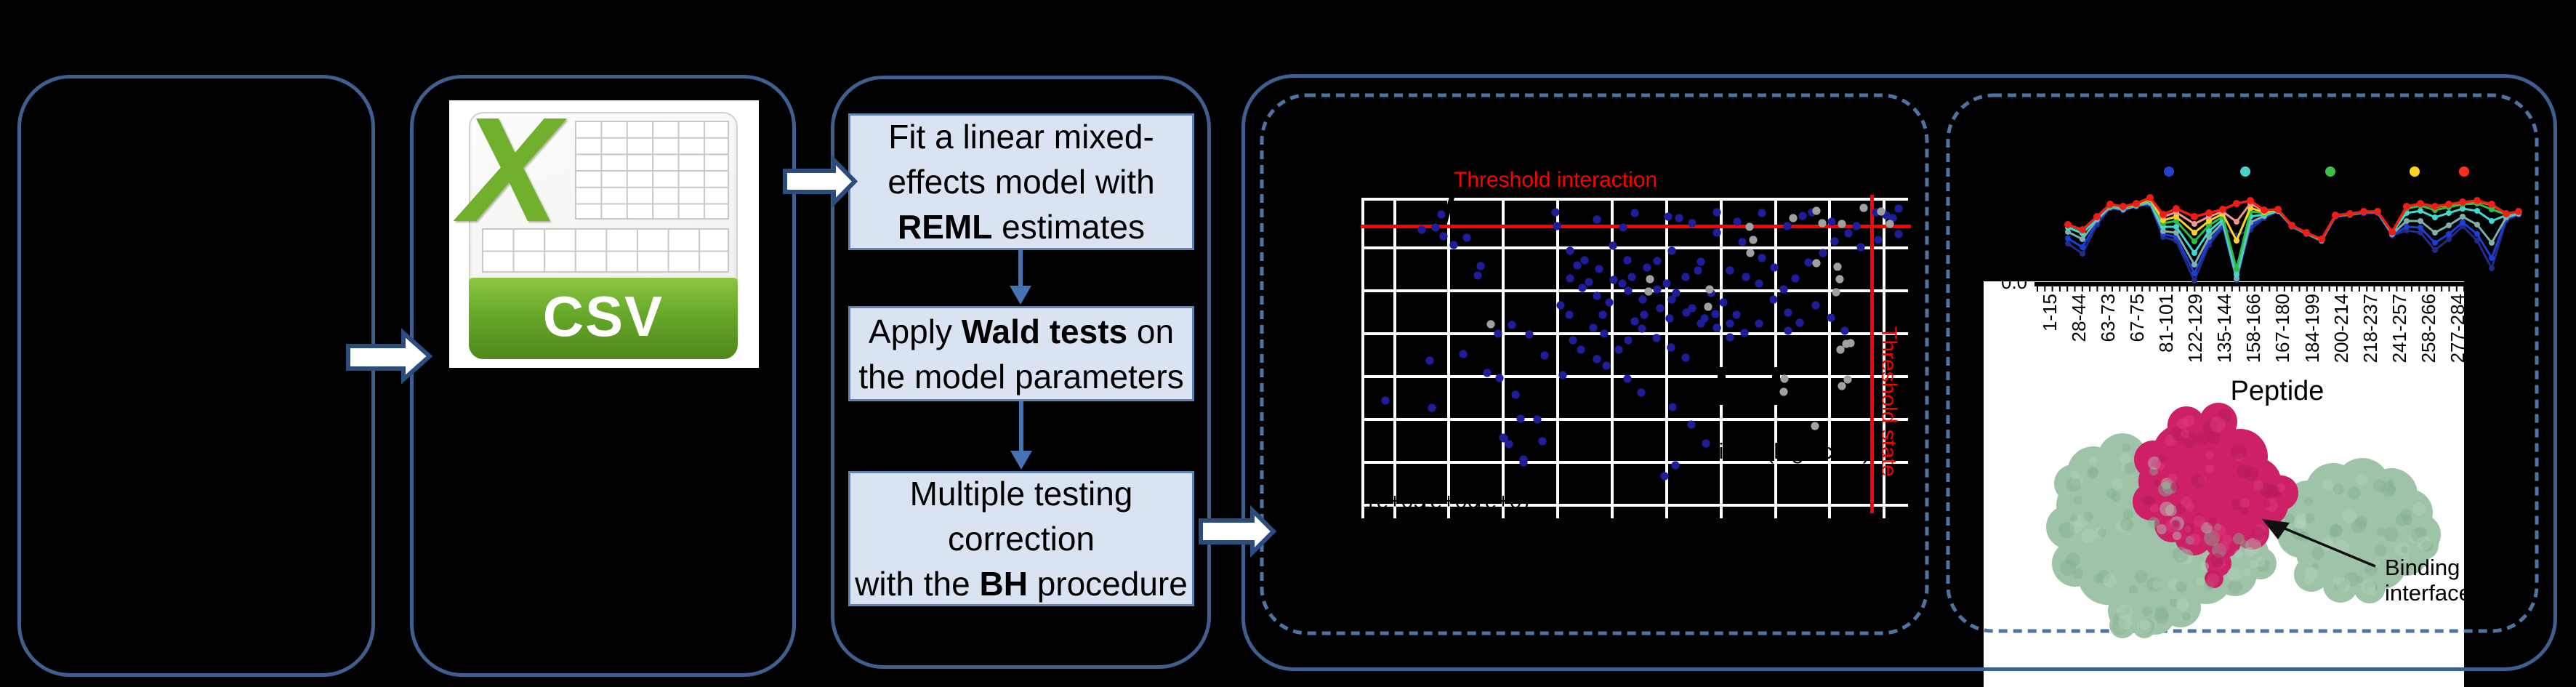 This screenshot has width=2576, height=687. Describe the element at coordinates (2224, 328) in the screenshot. I see `svg-text: 135-144` at that location.